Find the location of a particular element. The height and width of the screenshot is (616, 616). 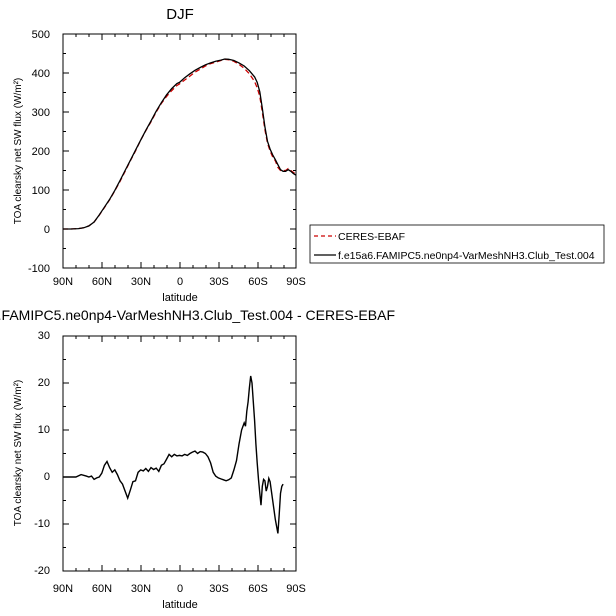

bottom-chart-x-tick-labels: 90N 60N 30N 0 30S 60S 90S is located at coordinates (179, 589).